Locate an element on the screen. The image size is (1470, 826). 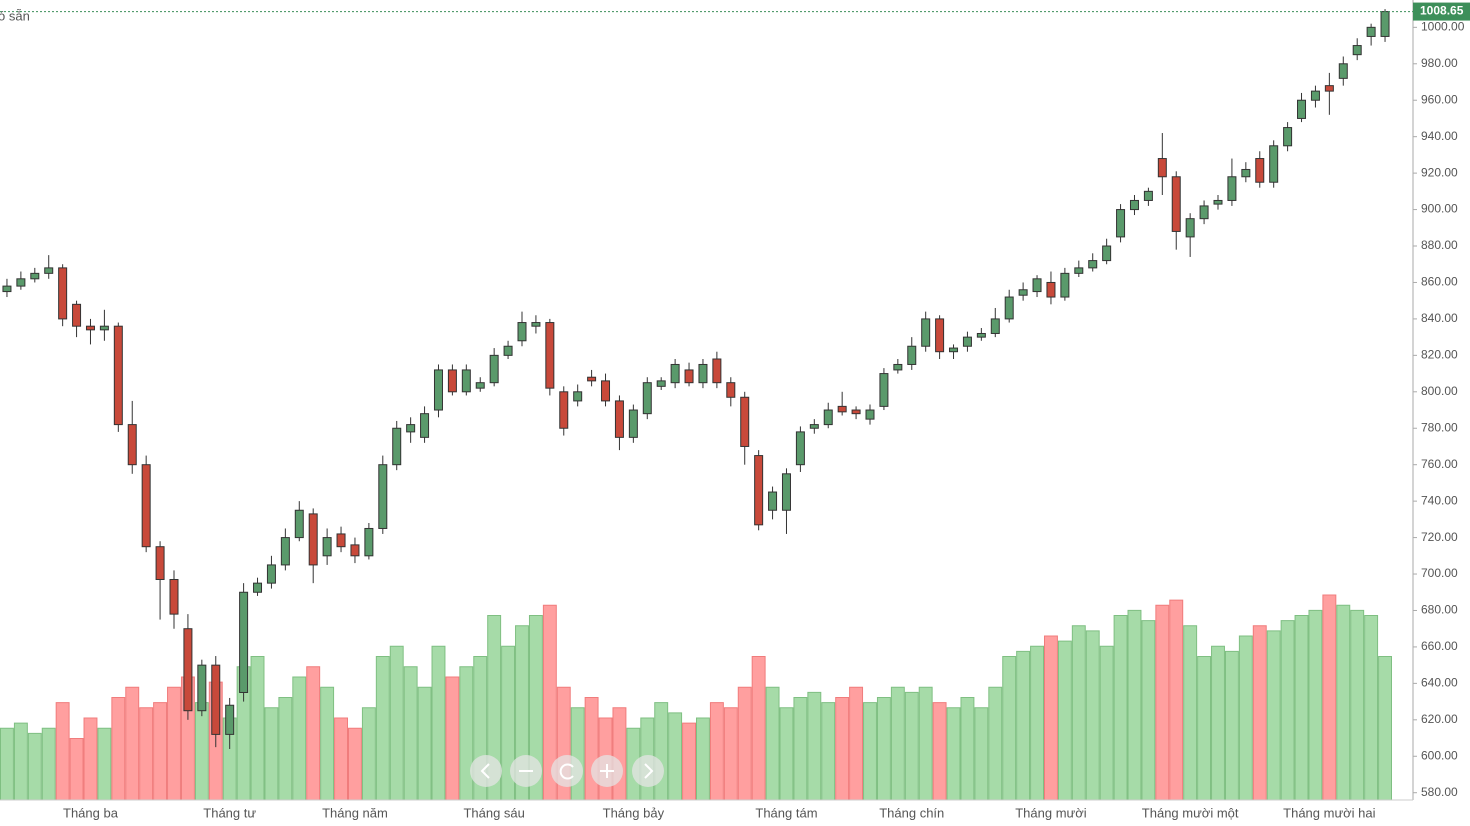
y-tick-label: 920.00 is located at coordinates (1439, 172).